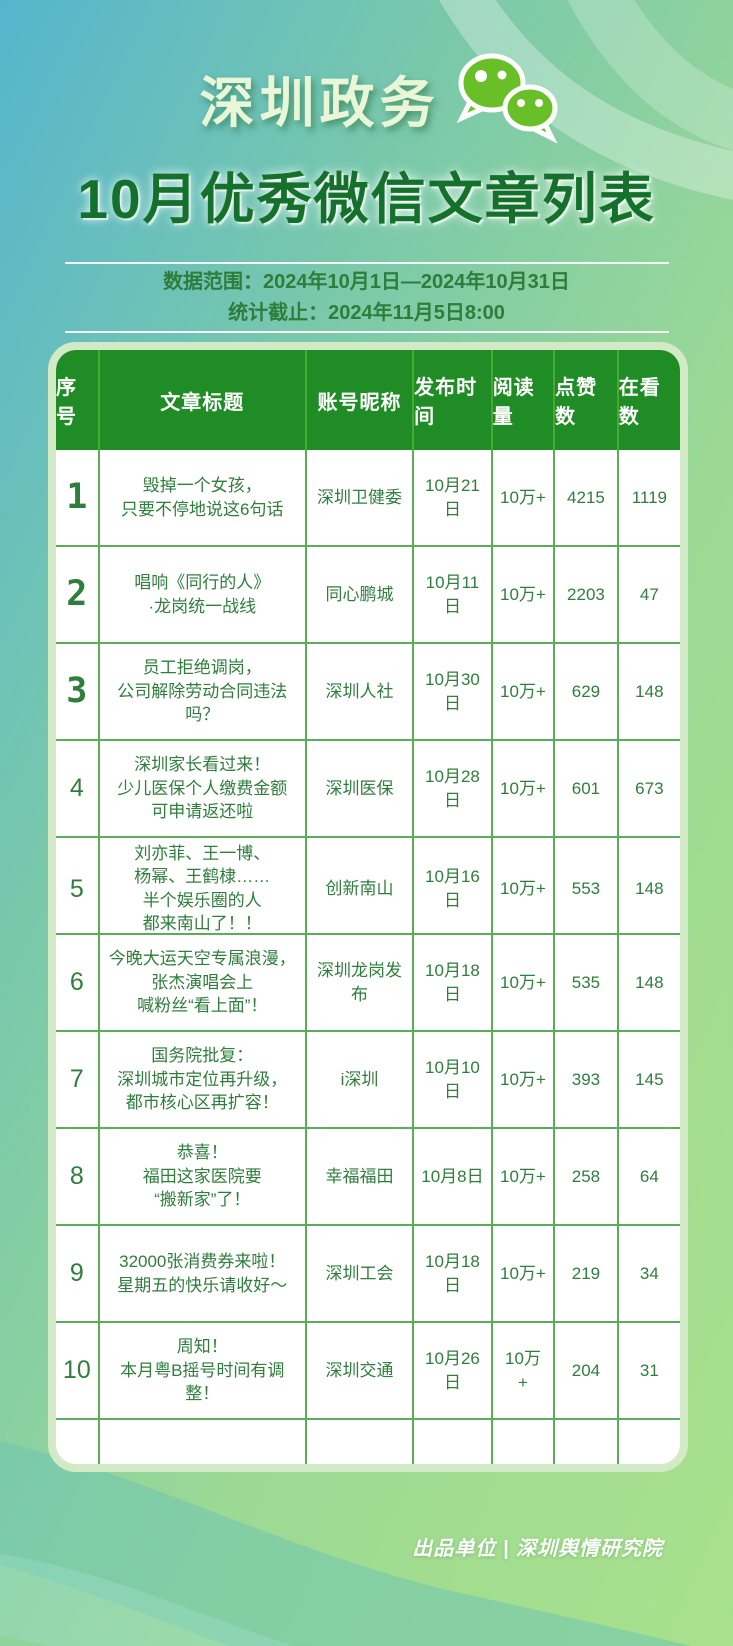  What do you see at coordinates (587, 788) in the screenshot?
I see `likes-cell: 601` at bounding box center [587, 788].